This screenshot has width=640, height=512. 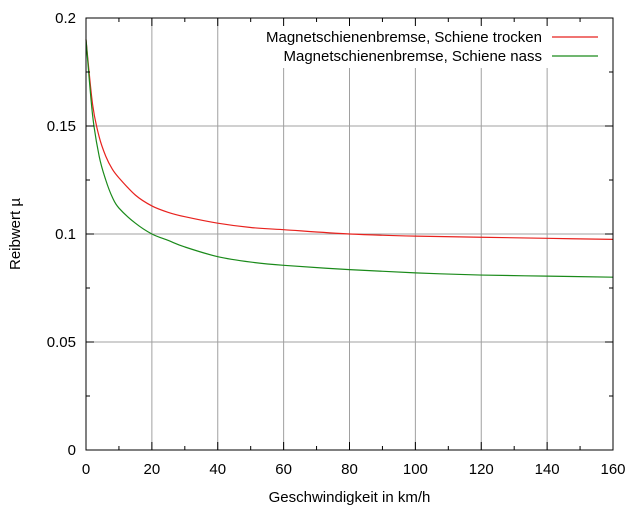 What do you see at coordinates (413, 56) in the screenshot?
I see `legend-label-1: Magnetschienenbremse, Schiene nass` at bounding box center [413, 56].